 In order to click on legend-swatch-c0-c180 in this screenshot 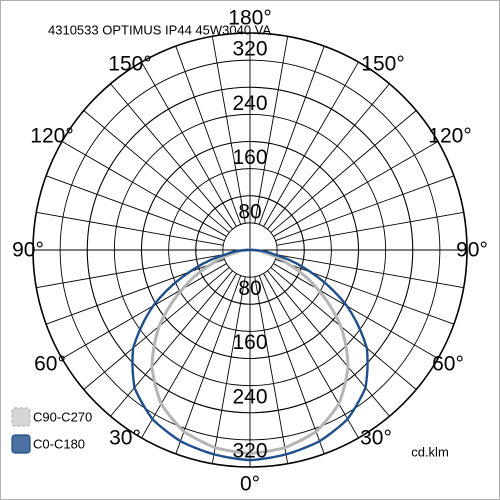, I will do `click(21, 444)`.